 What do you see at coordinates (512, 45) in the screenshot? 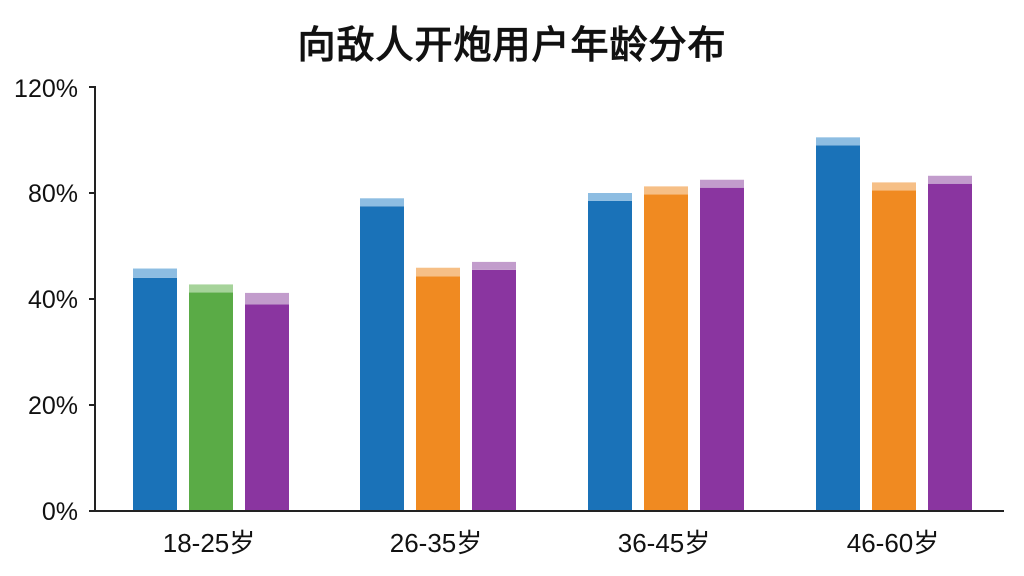
I see `chart-title: 向敌人开炮用户年龄分布` at bounding box center [512, 45].